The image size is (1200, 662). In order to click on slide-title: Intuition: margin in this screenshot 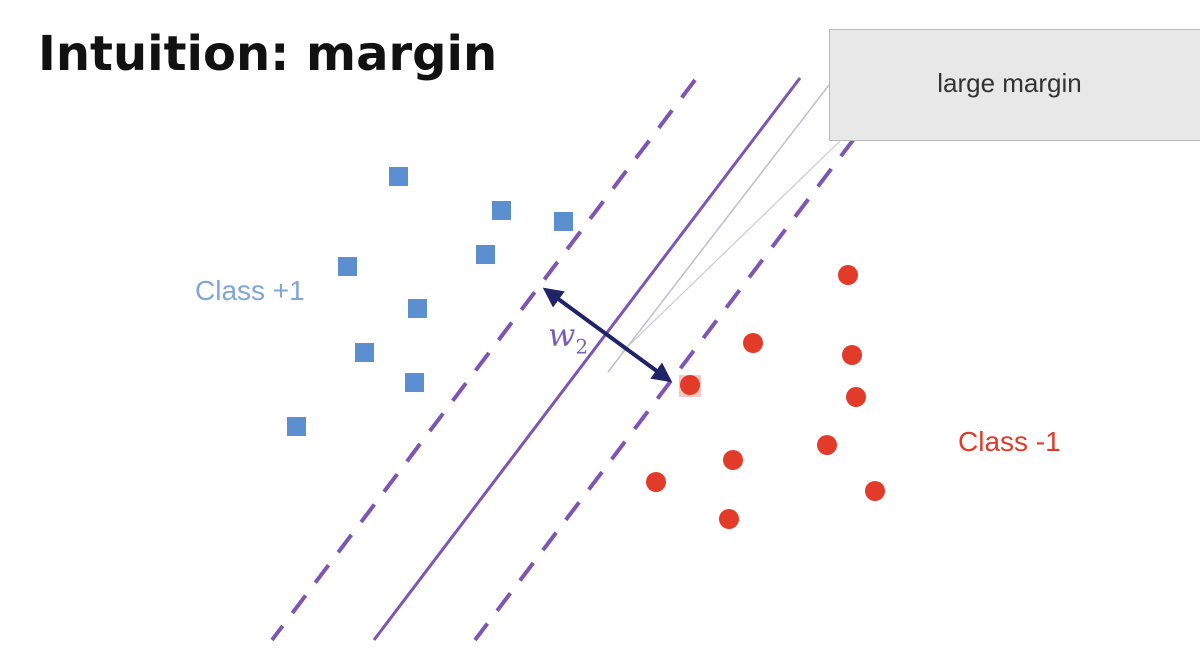, I will do `click(268, 54)`.